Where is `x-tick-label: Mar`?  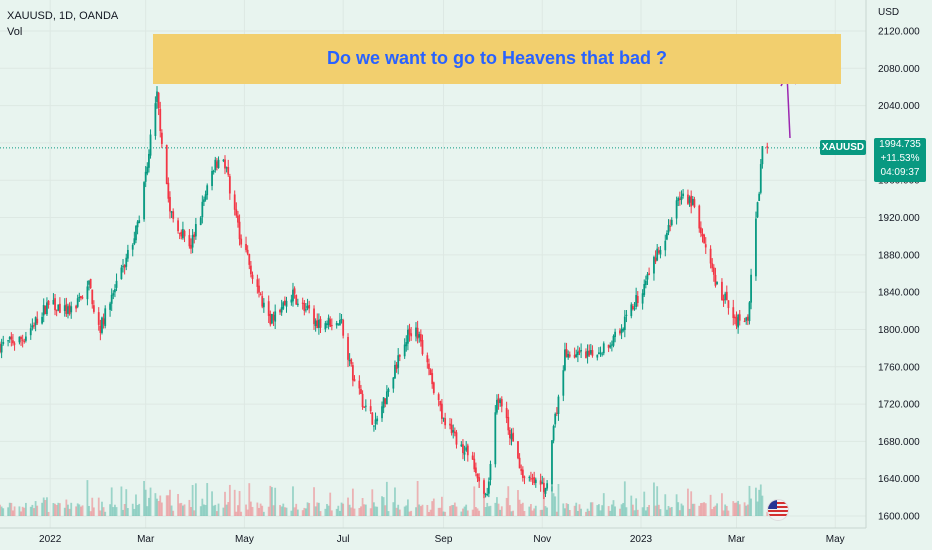
x-tick-label: Mar is located at coordinates (737, 539).